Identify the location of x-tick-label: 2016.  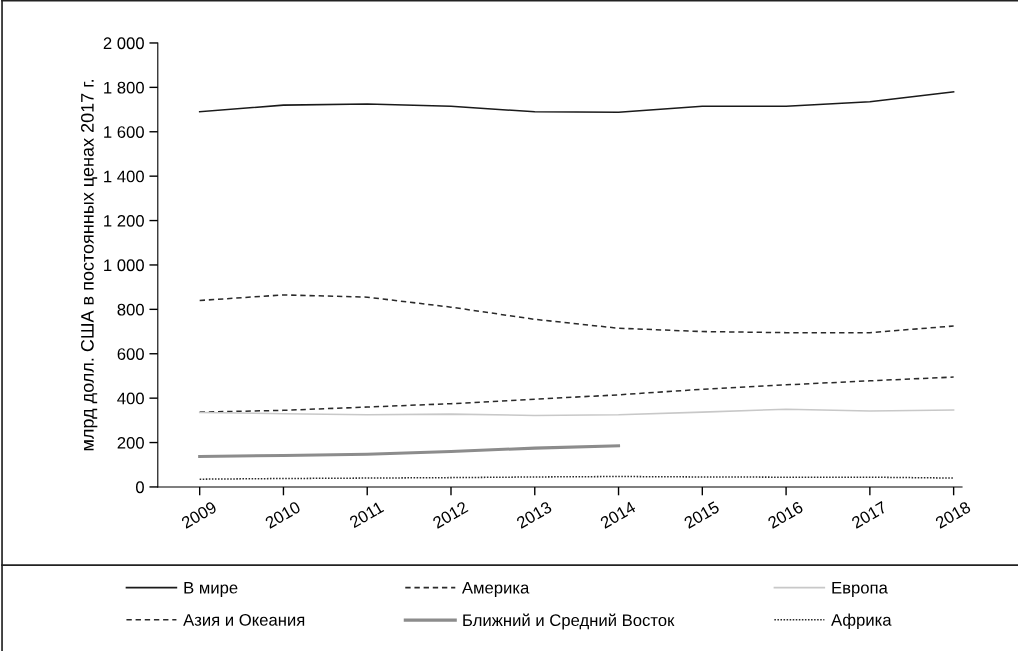
(785, 514).